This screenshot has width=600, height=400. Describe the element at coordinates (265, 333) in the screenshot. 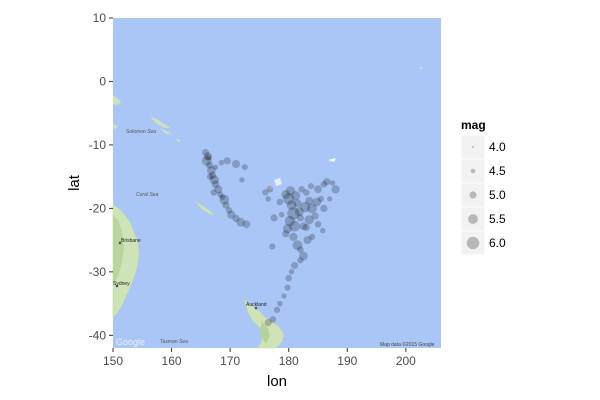

I see `nz-ridge` at that location.